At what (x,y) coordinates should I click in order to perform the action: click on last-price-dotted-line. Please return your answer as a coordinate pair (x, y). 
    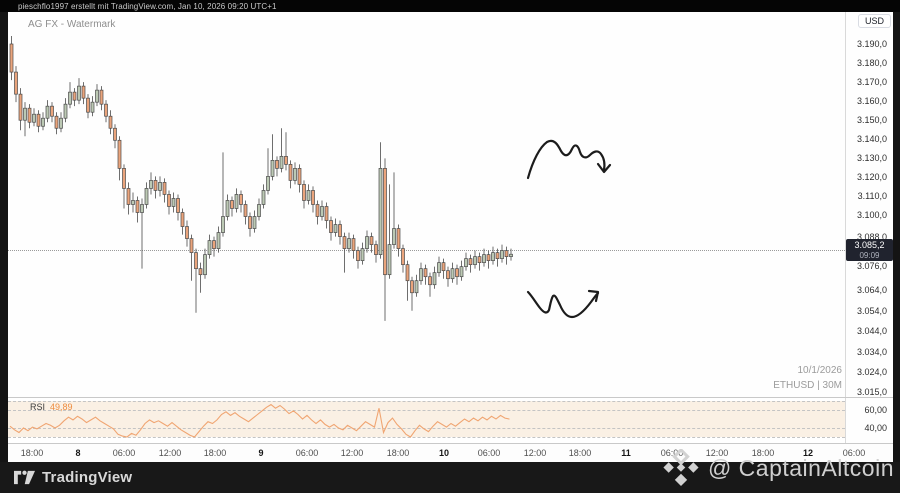
    Looking at the image, I should click on (426, 250).